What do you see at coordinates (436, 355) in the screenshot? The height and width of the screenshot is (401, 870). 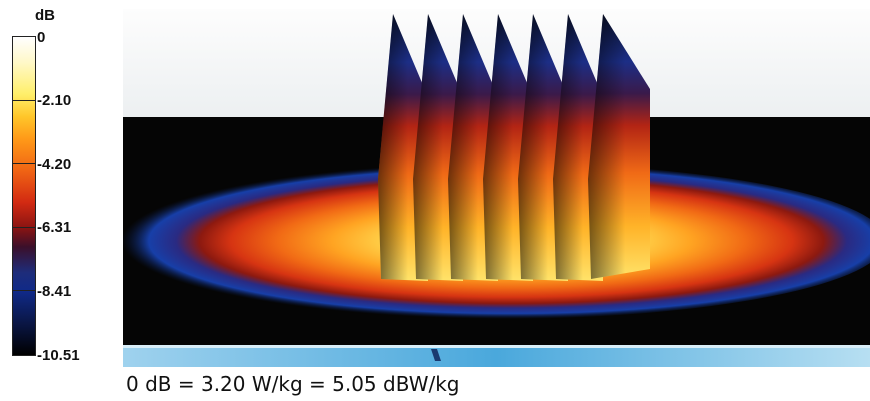 I see `floor-marker` at bounding box center [436, 355].